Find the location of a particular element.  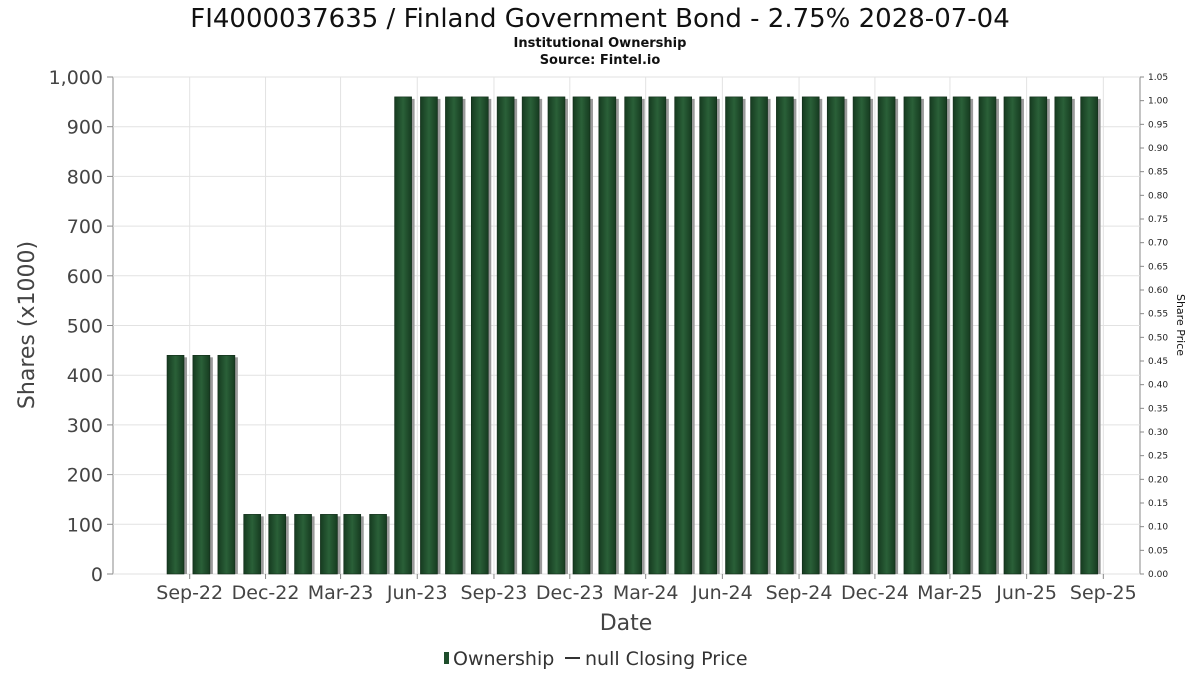

y2-tick-label: 0.65 is located at coordinates (1158, 267).